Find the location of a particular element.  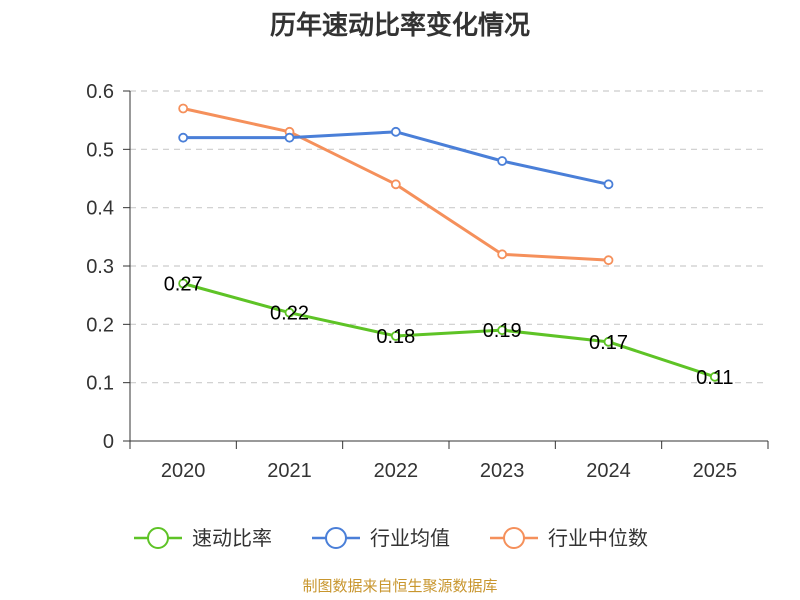

legend-label: 速动比率 is located at coordinates (232, 538).